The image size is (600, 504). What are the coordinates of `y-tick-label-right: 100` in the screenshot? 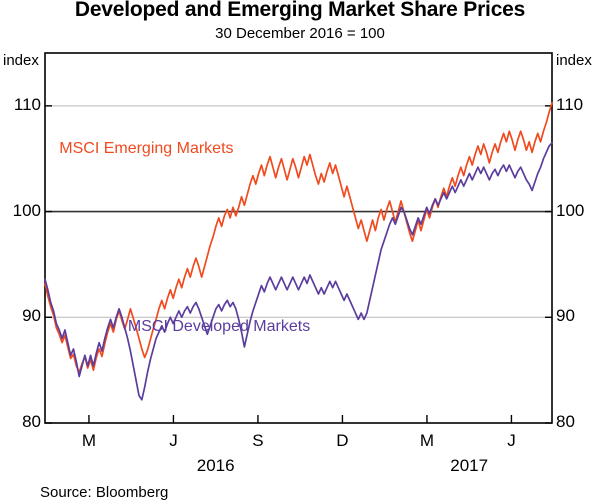 It's located at (570, 210).